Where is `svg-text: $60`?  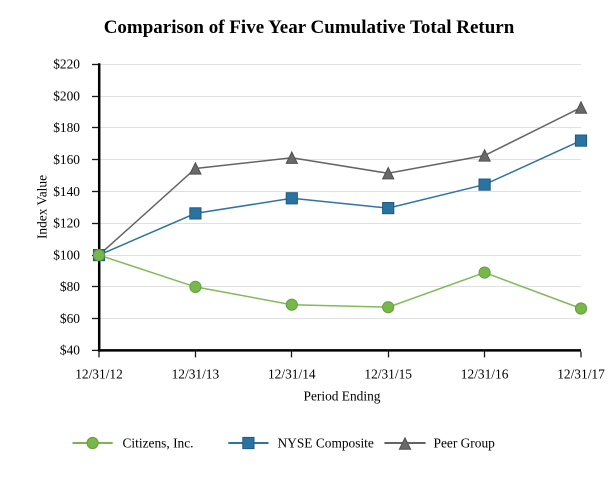
svg-text: $60 is located at coordinates (70, 318).